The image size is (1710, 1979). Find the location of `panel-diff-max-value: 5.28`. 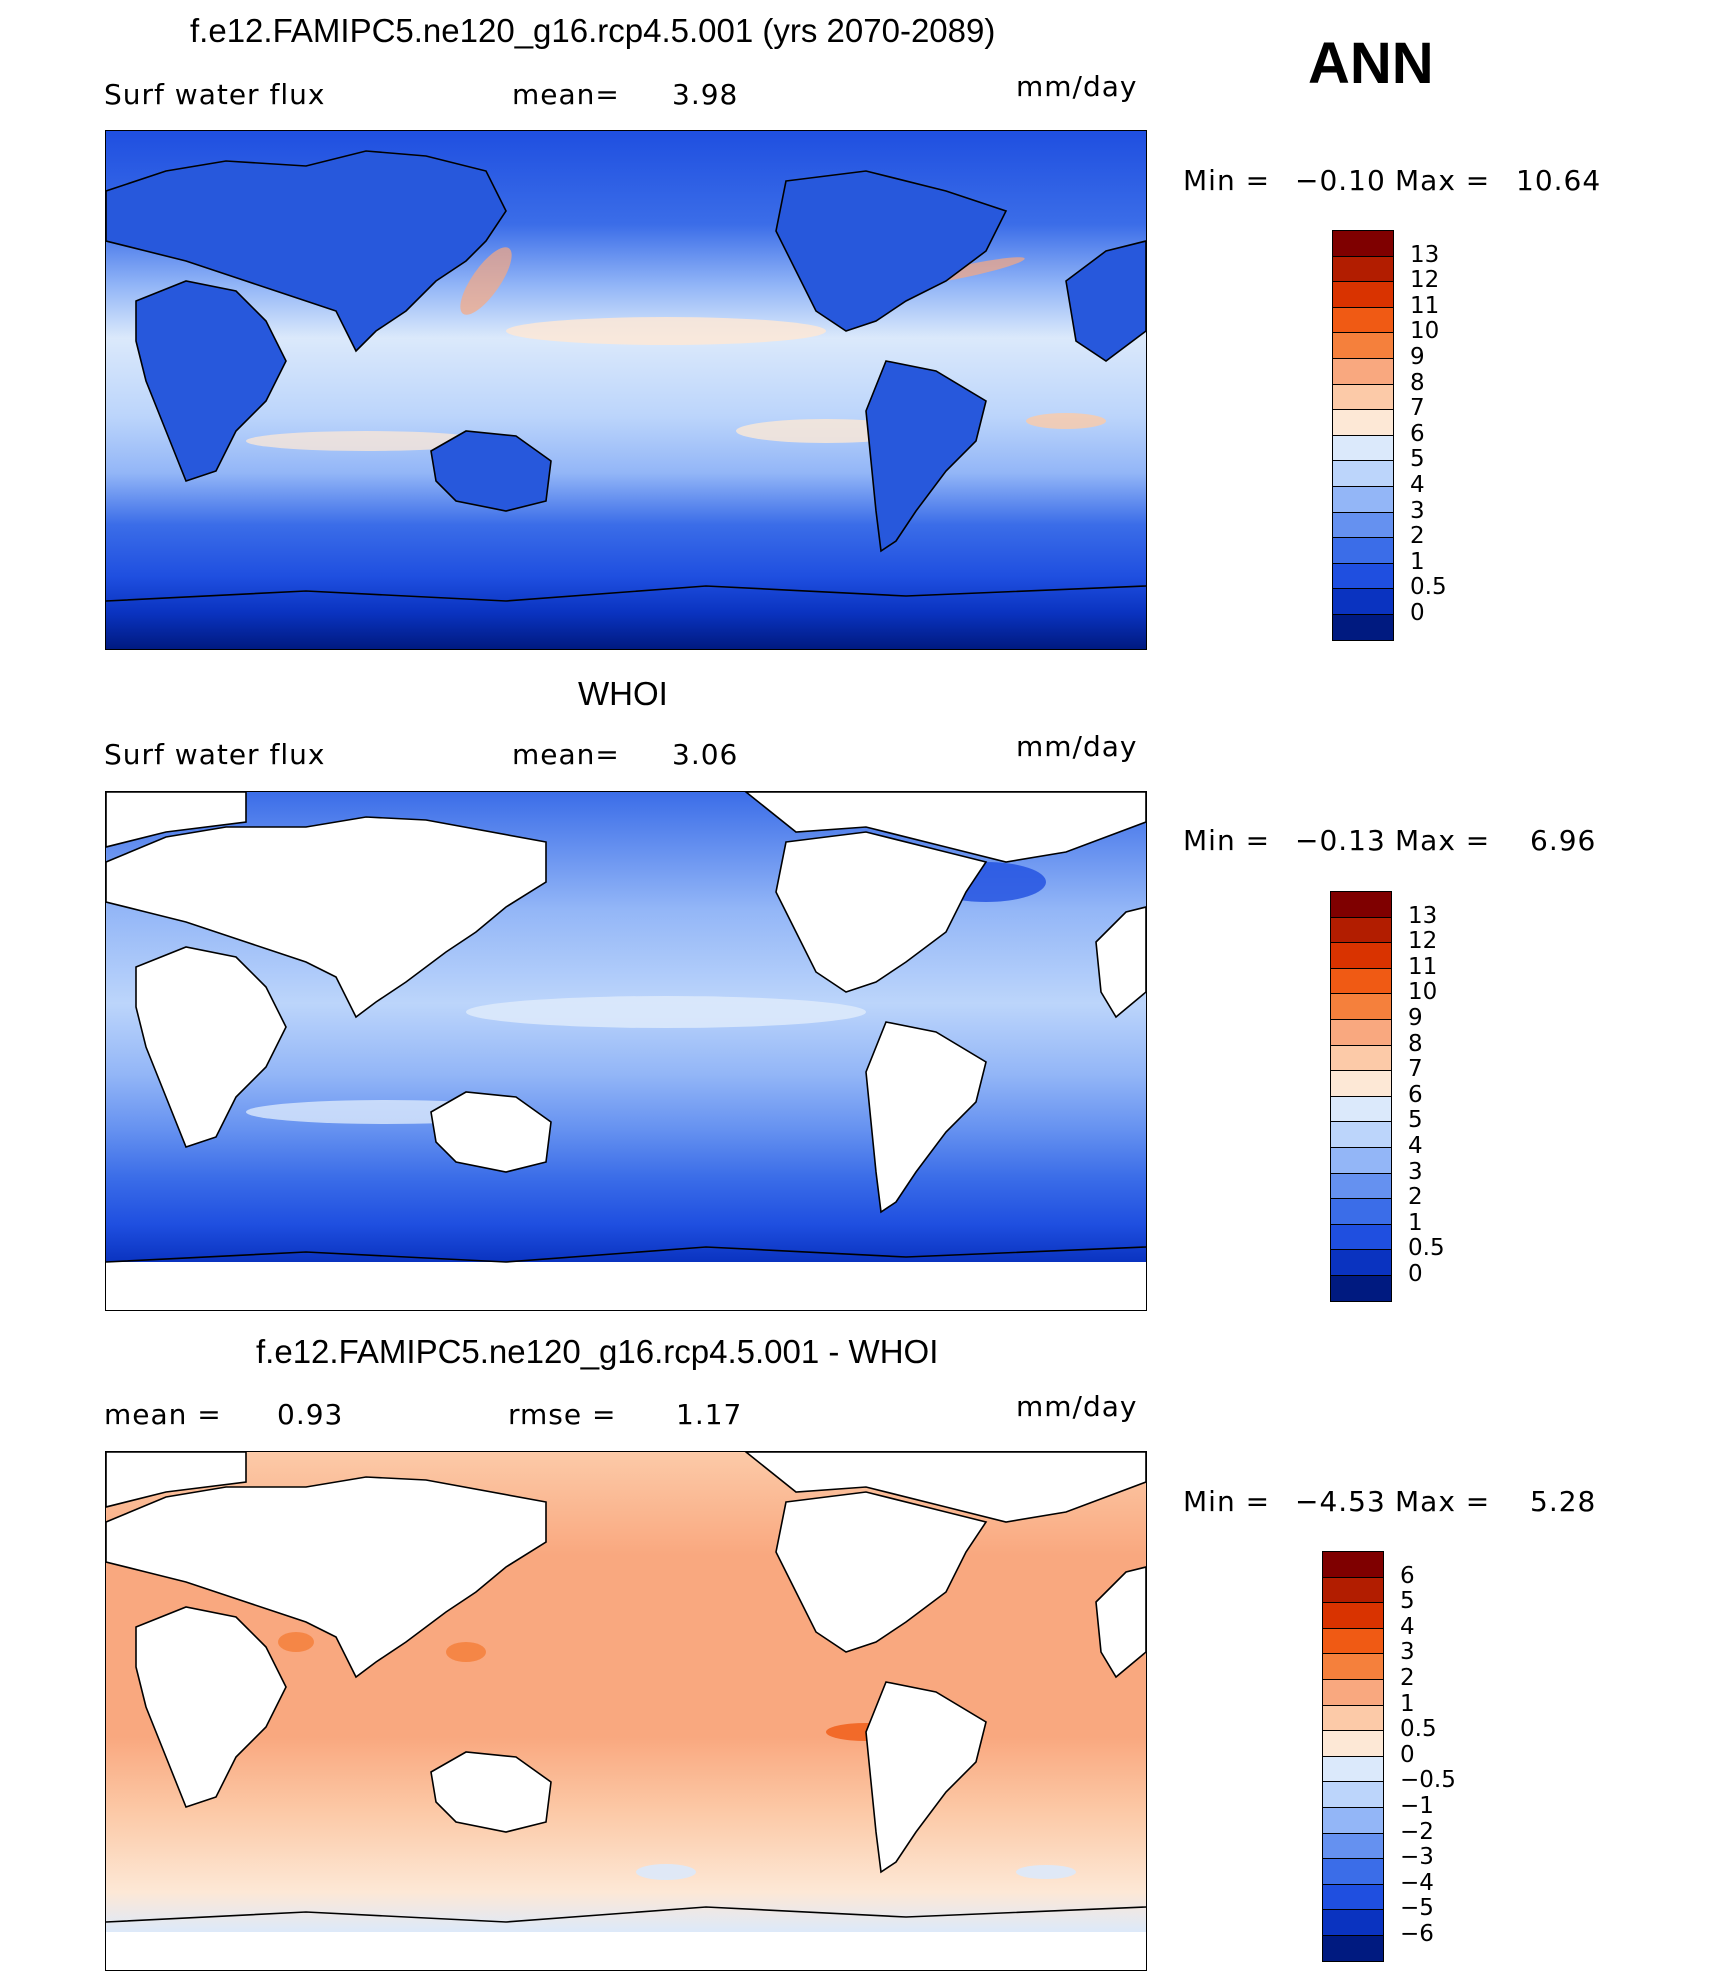

panel-diff-max-value: 5.28 is located at coordinates (1563, 1501).